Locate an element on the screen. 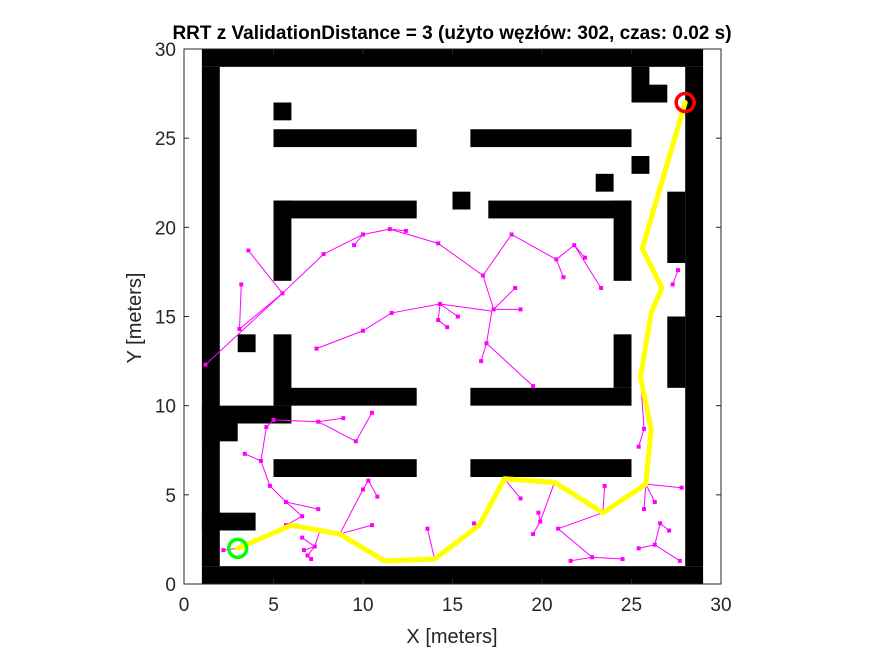 Image resolution: width=875 pixels, height=656 pixels. y-tick-label: 15 is located at coordinates (165, 318).